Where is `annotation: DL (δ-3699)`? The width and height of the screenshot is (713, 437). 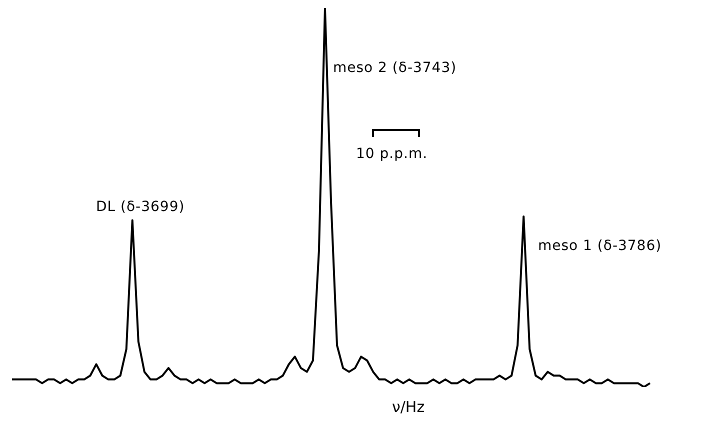 annotation: DL (δ-3699) is located at coordinates (140, 207).